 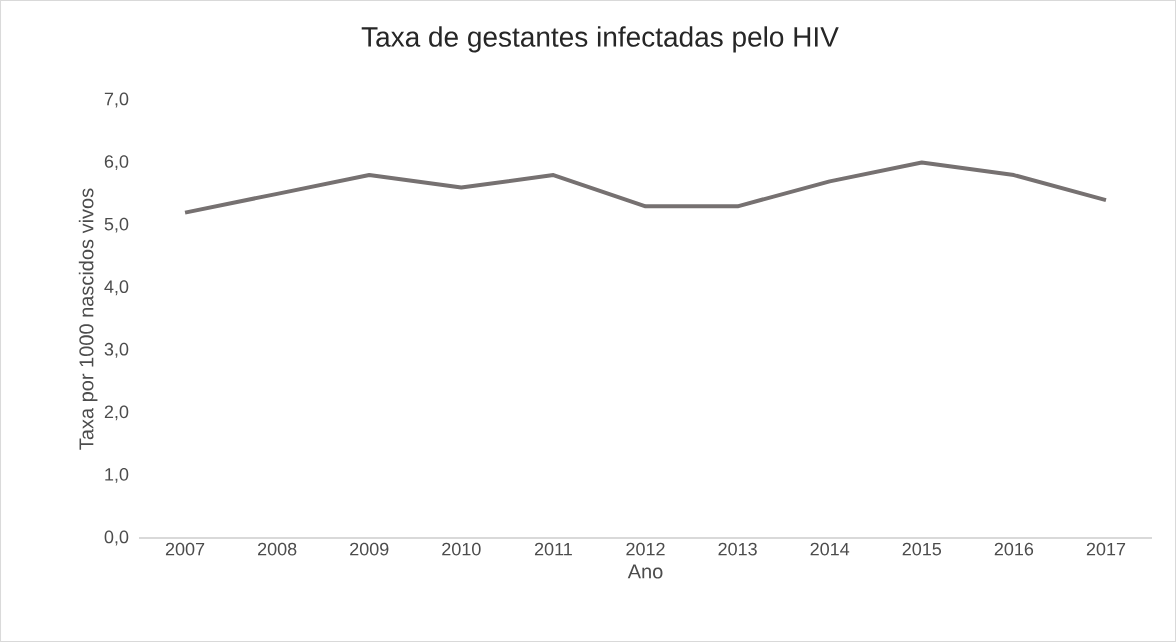 What do you see at coordinates (1014, 549) in the screenshot?
I see `x-tick-label: 2016` at bounding box center [1014, 549].